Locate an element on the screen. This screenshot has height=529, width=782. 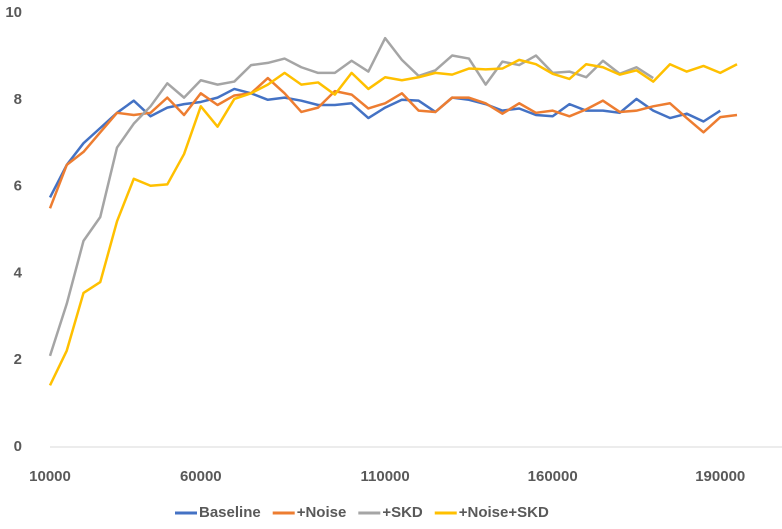
legend-label: Baseline is located at coordinates (230, 512).